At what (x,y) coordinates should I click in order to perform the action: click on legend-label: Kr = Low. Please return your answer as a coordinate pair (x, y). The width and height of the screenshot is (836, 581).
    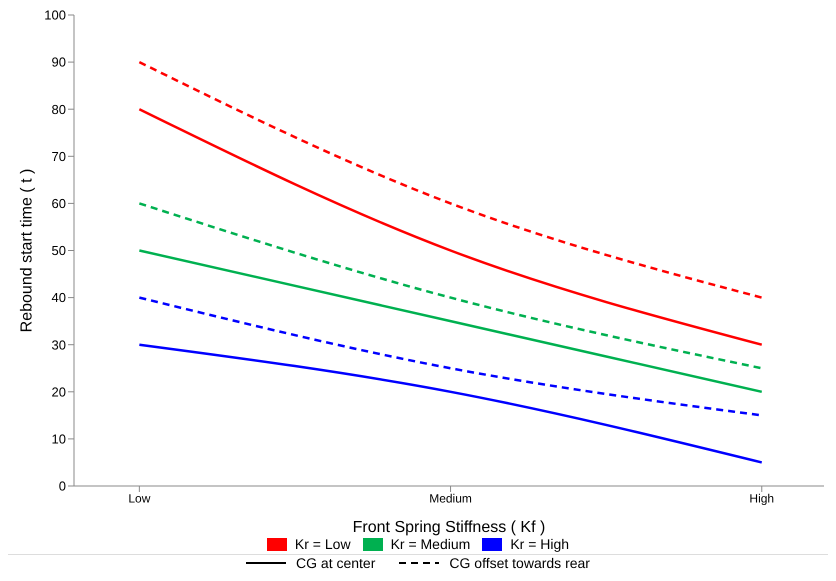
    Looking at the image, I should click on (322, 544).